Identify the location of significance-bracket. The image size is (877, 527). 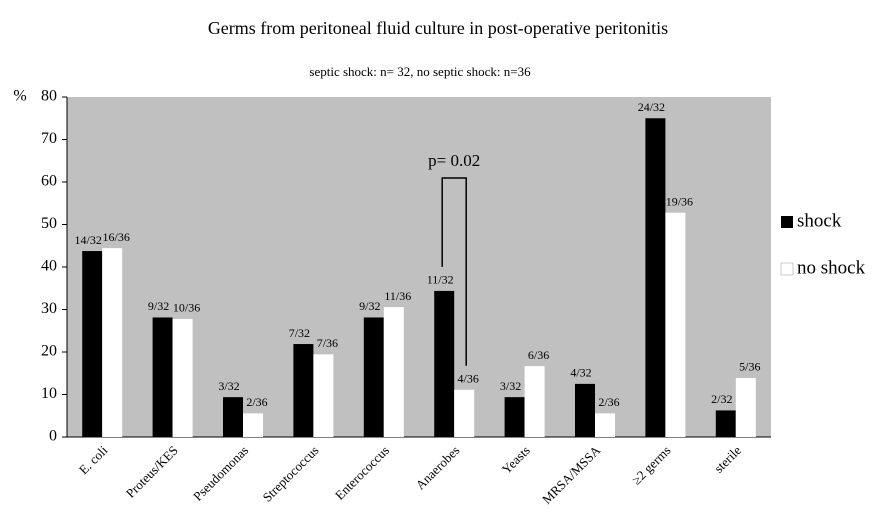
(454, 271).